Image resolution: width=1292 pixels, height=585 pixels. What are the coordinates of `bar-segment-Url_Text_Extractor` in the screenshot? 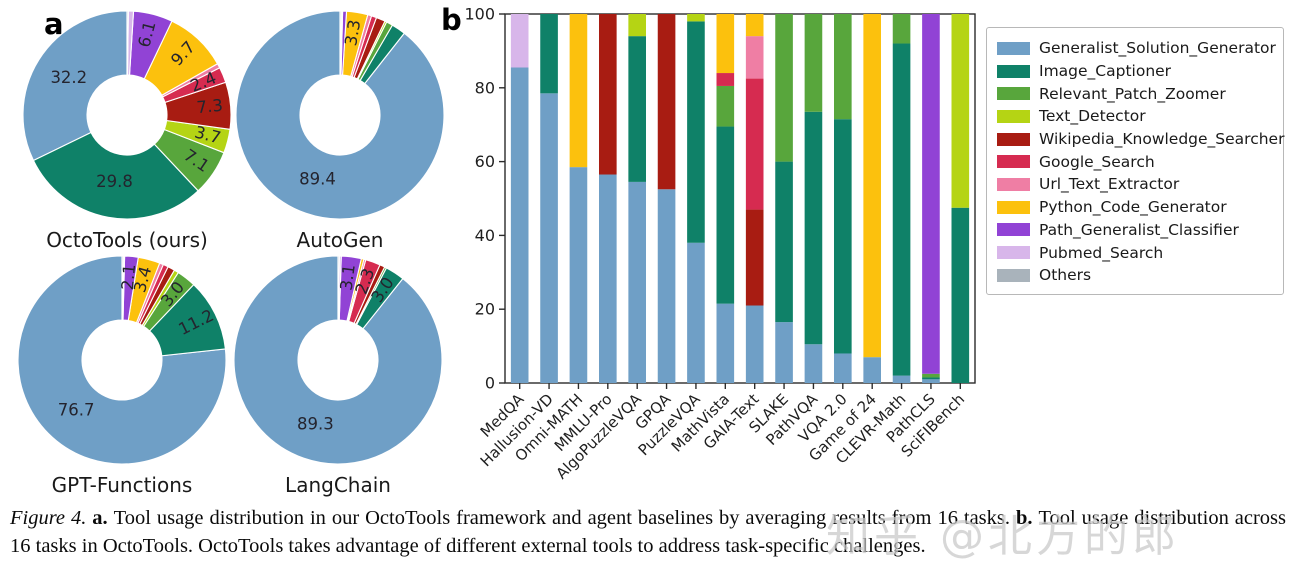 It's located at (754, 57).